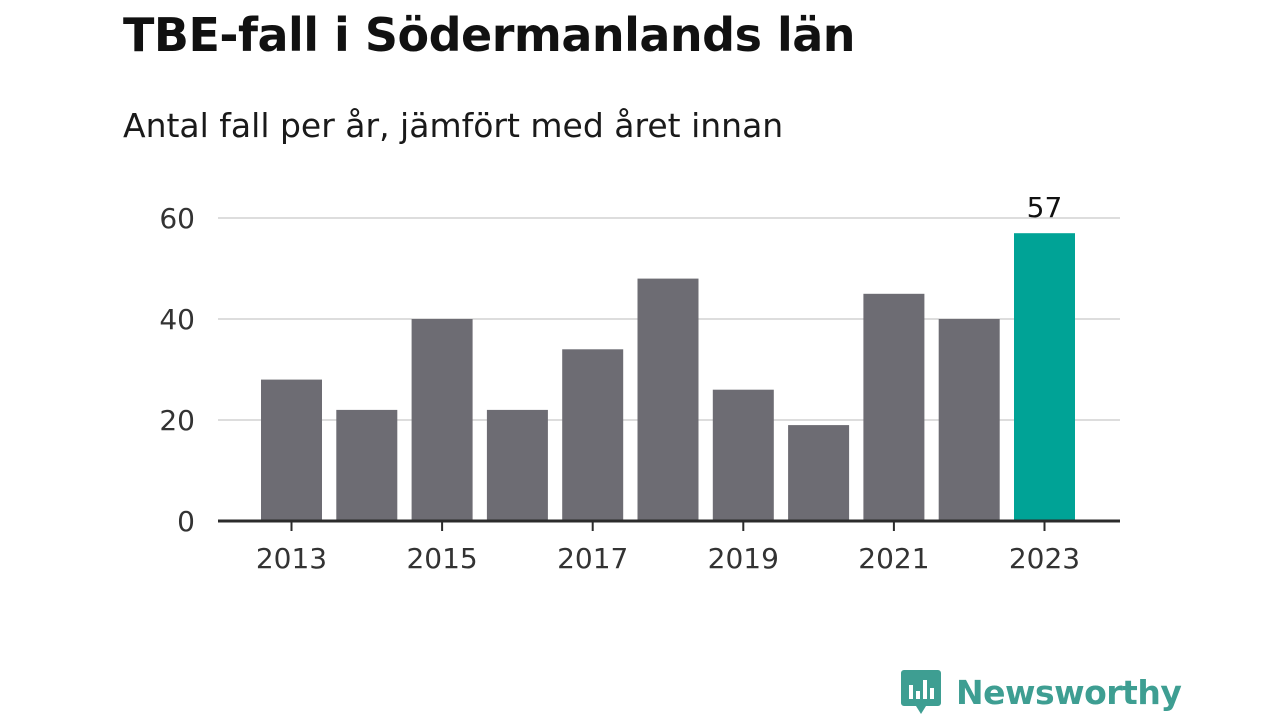 This screenshot has height=720, width=1280. What do you see at coordinates (177, 420) in the screenshot?
I see `y-tick-label: 20` at bounding box center [177, 420].